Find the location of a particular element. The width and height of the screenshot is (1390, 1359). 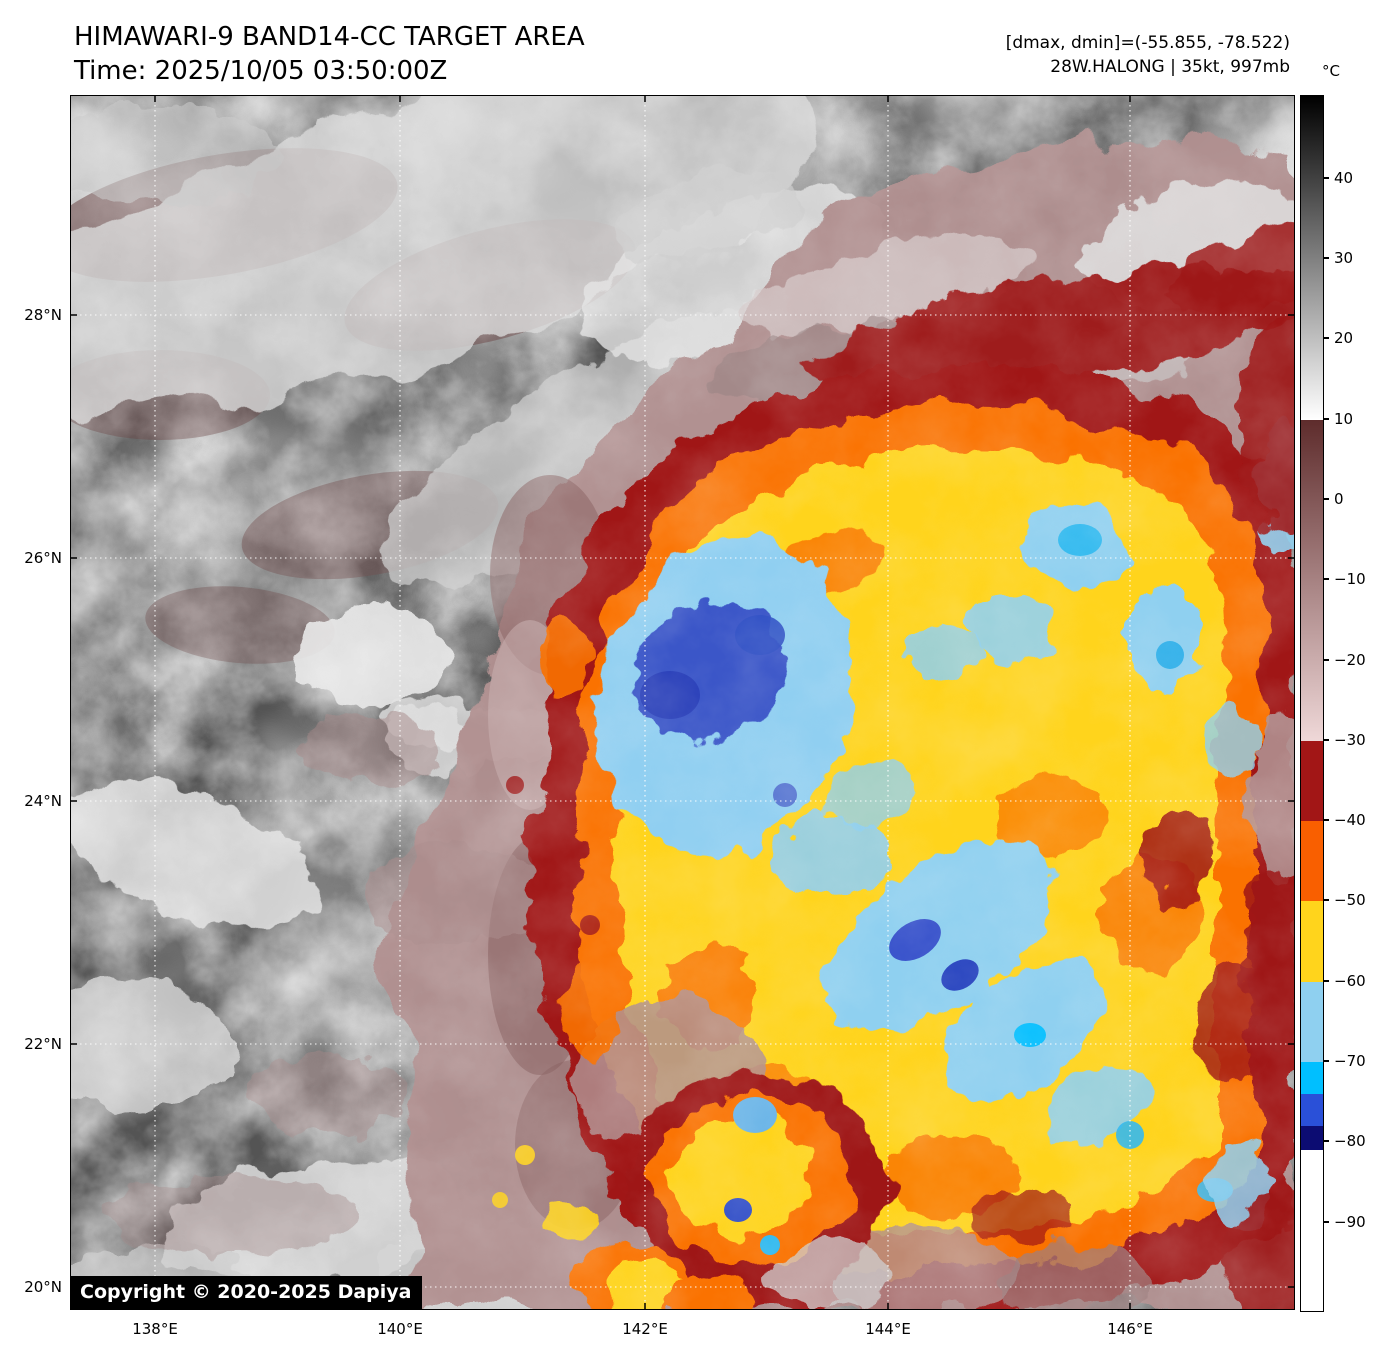

colorbar-tick-label: 20 is located at coordinates (1344, 338).